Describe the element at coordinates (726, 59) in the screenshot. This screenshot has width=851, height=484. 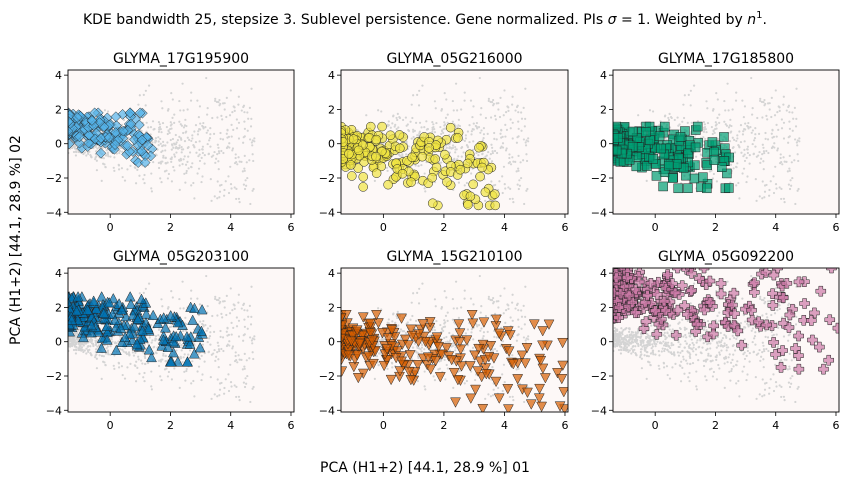
I see `subplot-title: GLYMA_17G185800` at that location.